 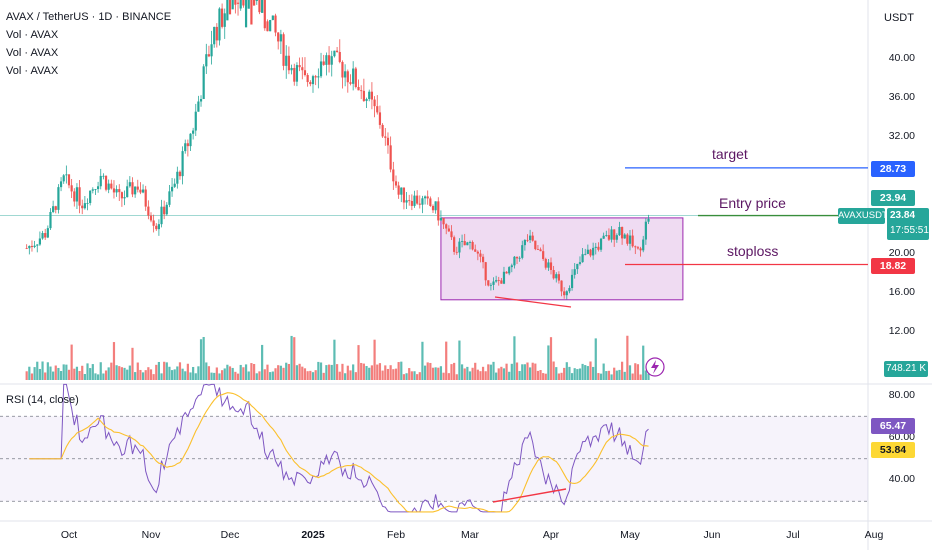 I want to click on last-price-badge: 23.84 17:55:51, so click(x=908, y=224).